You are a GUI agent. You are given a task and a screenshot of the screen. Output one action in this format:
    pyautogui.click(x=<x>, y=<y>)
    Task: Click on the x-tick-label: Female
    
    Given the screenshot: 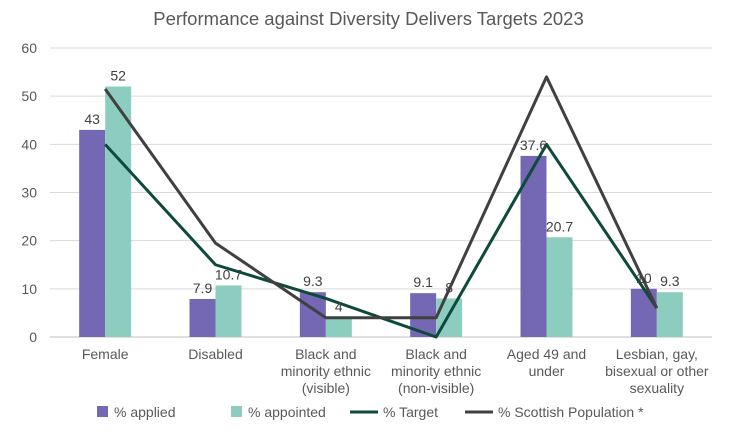 What is the action you would take?
    pyautogui.click(x=105, y=354)
    